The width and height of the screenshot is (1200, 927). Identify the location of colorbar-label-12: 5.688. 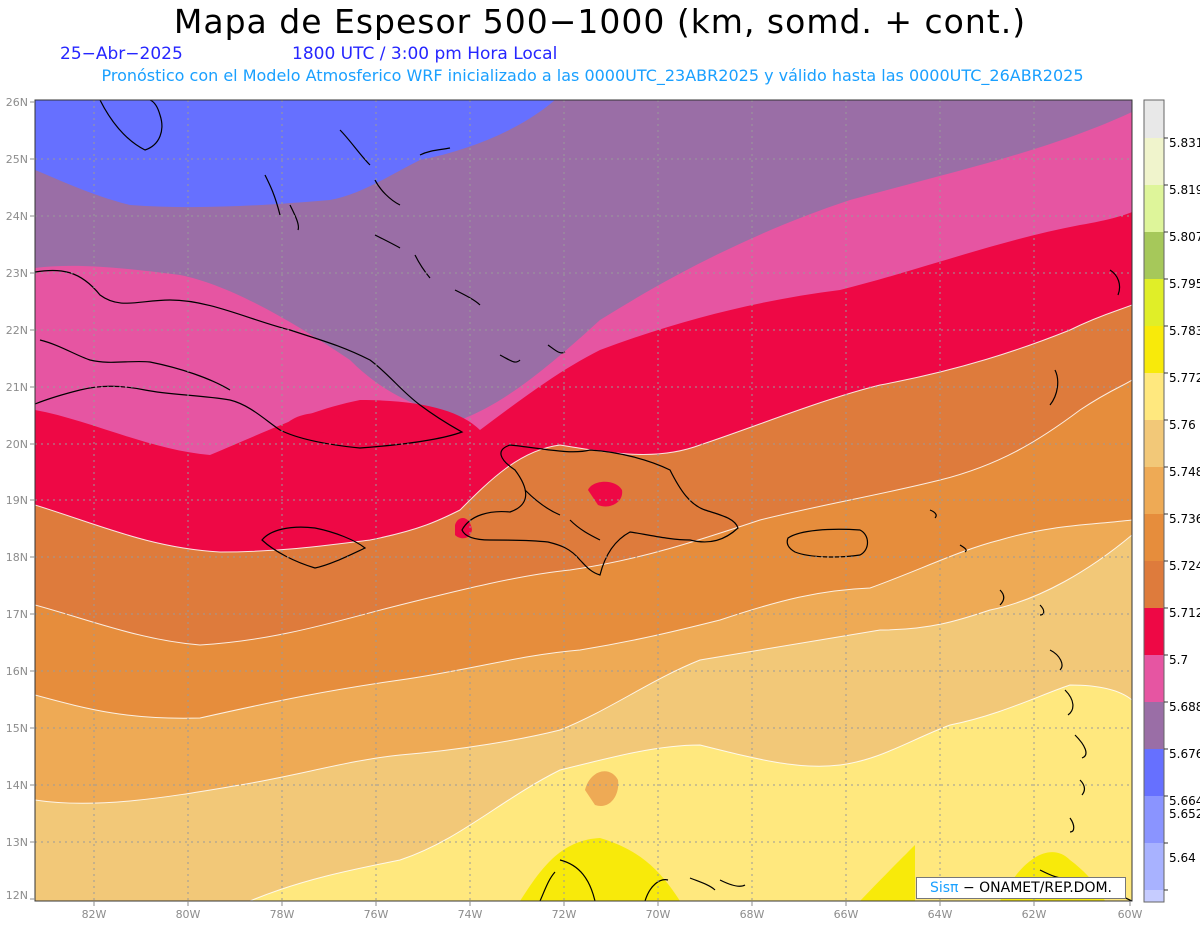
(1184, 707).